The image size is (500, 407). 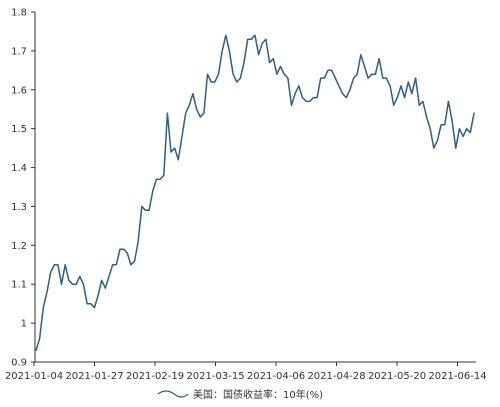 I want to click on x-tick-label: 2021-03-15, so click(x=215, y=376).